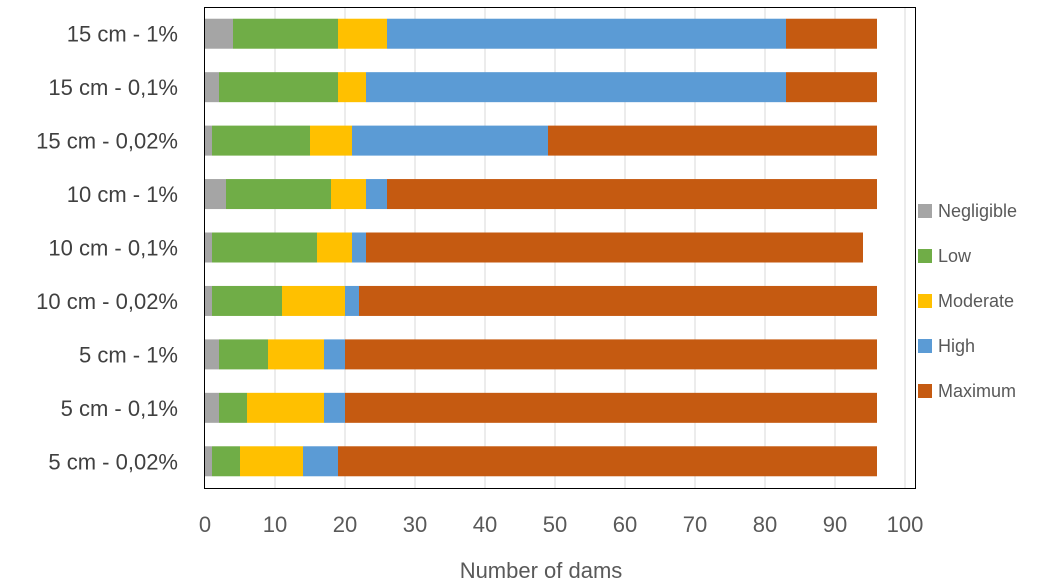 This screenshot has height=585, width=1039. Describe the element at coordinates (122, 194) in the screenshot. I see `category-label: 10 cm - 1%` at that location.